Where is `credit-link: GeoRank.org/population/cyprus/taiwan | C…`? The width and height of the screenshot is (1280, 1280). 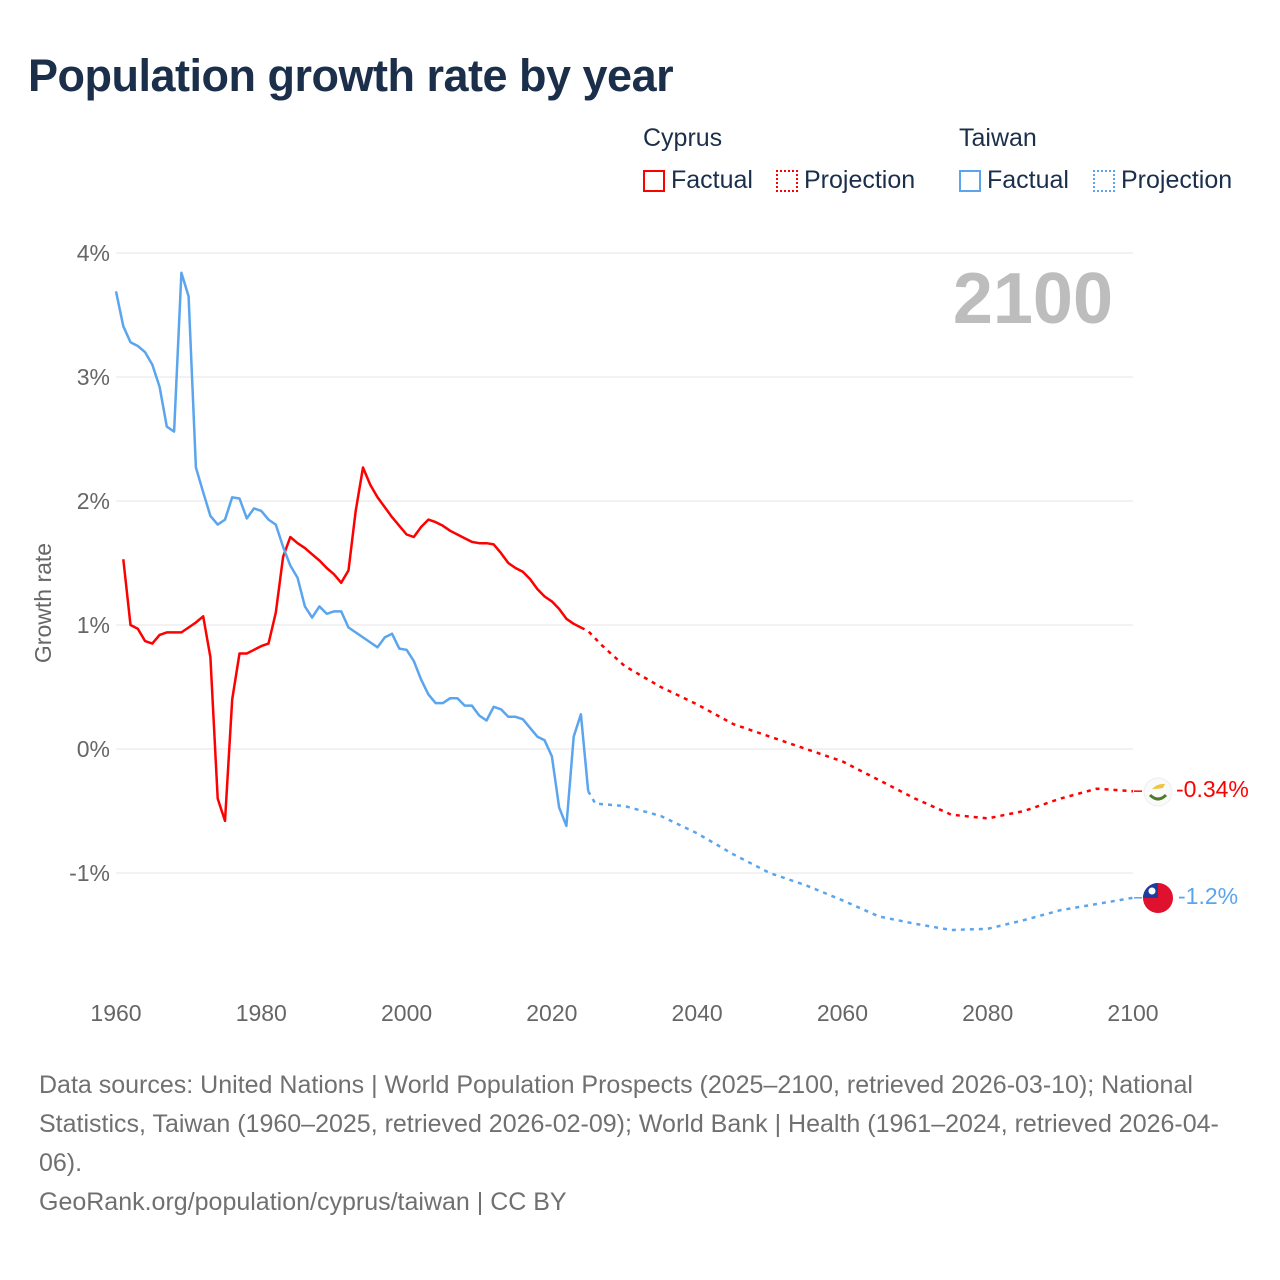 credit-link: GeoRank.org/population/cyprus/taiwan | C… is located at coordinates (303, 1202).